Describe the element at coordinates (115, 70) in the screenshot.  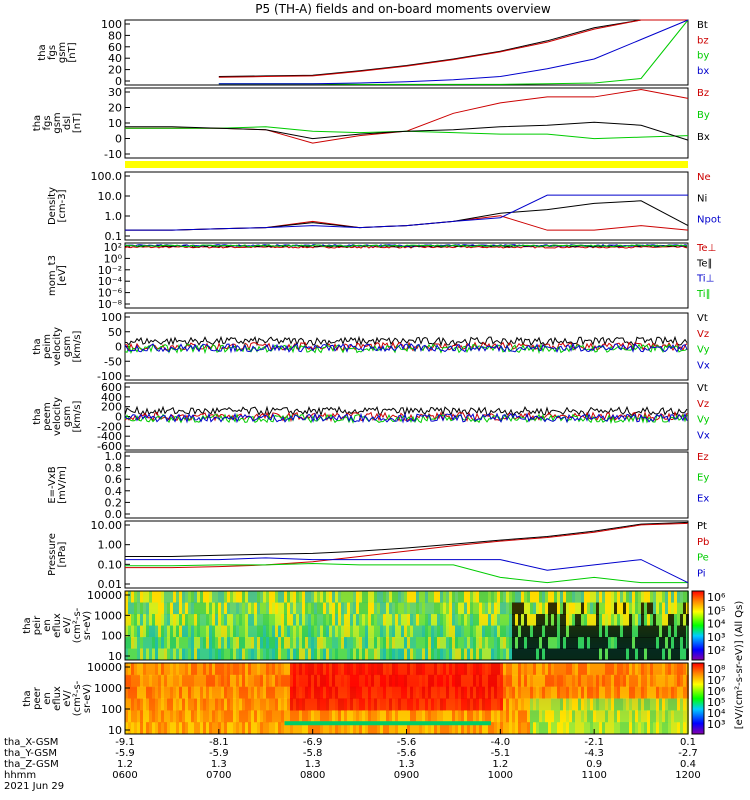
I see `y-tick-label: 20` at that location.